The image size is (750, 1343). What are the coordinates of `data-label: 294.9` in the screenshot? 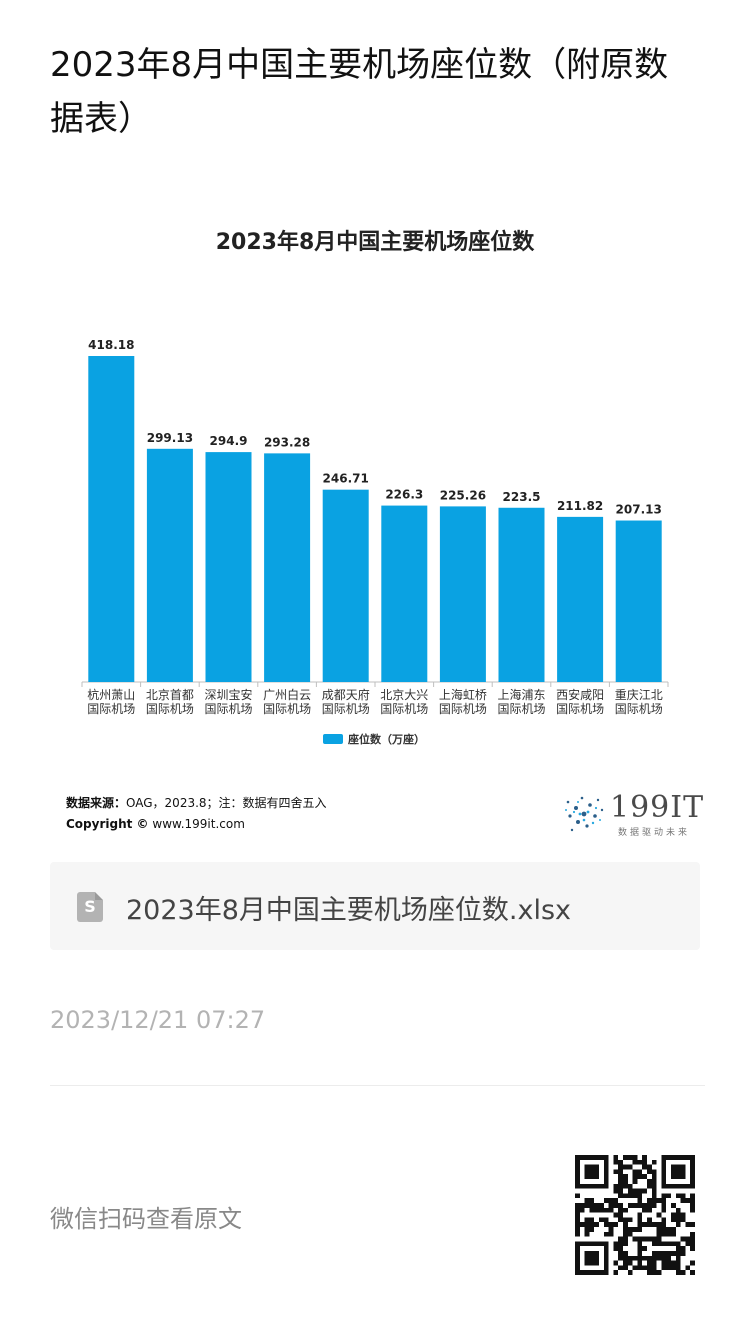 It's located at (229, 441).